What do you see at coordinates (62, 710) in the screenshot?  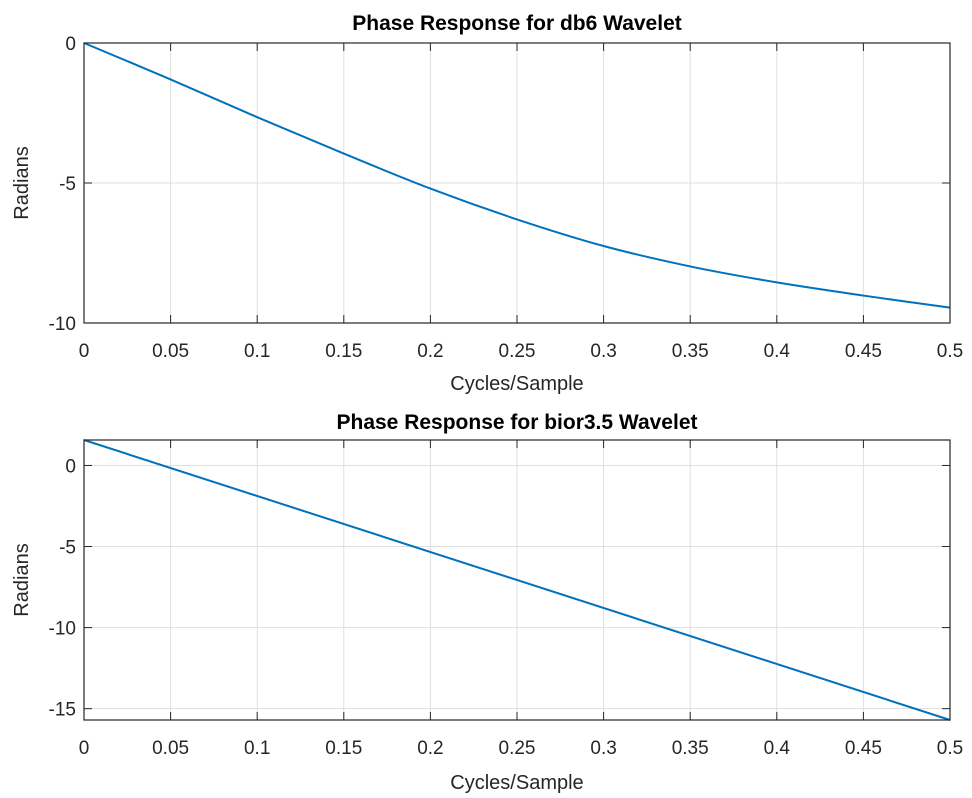 I see `y-tick-label: -15` at bounding box center [62, 710].